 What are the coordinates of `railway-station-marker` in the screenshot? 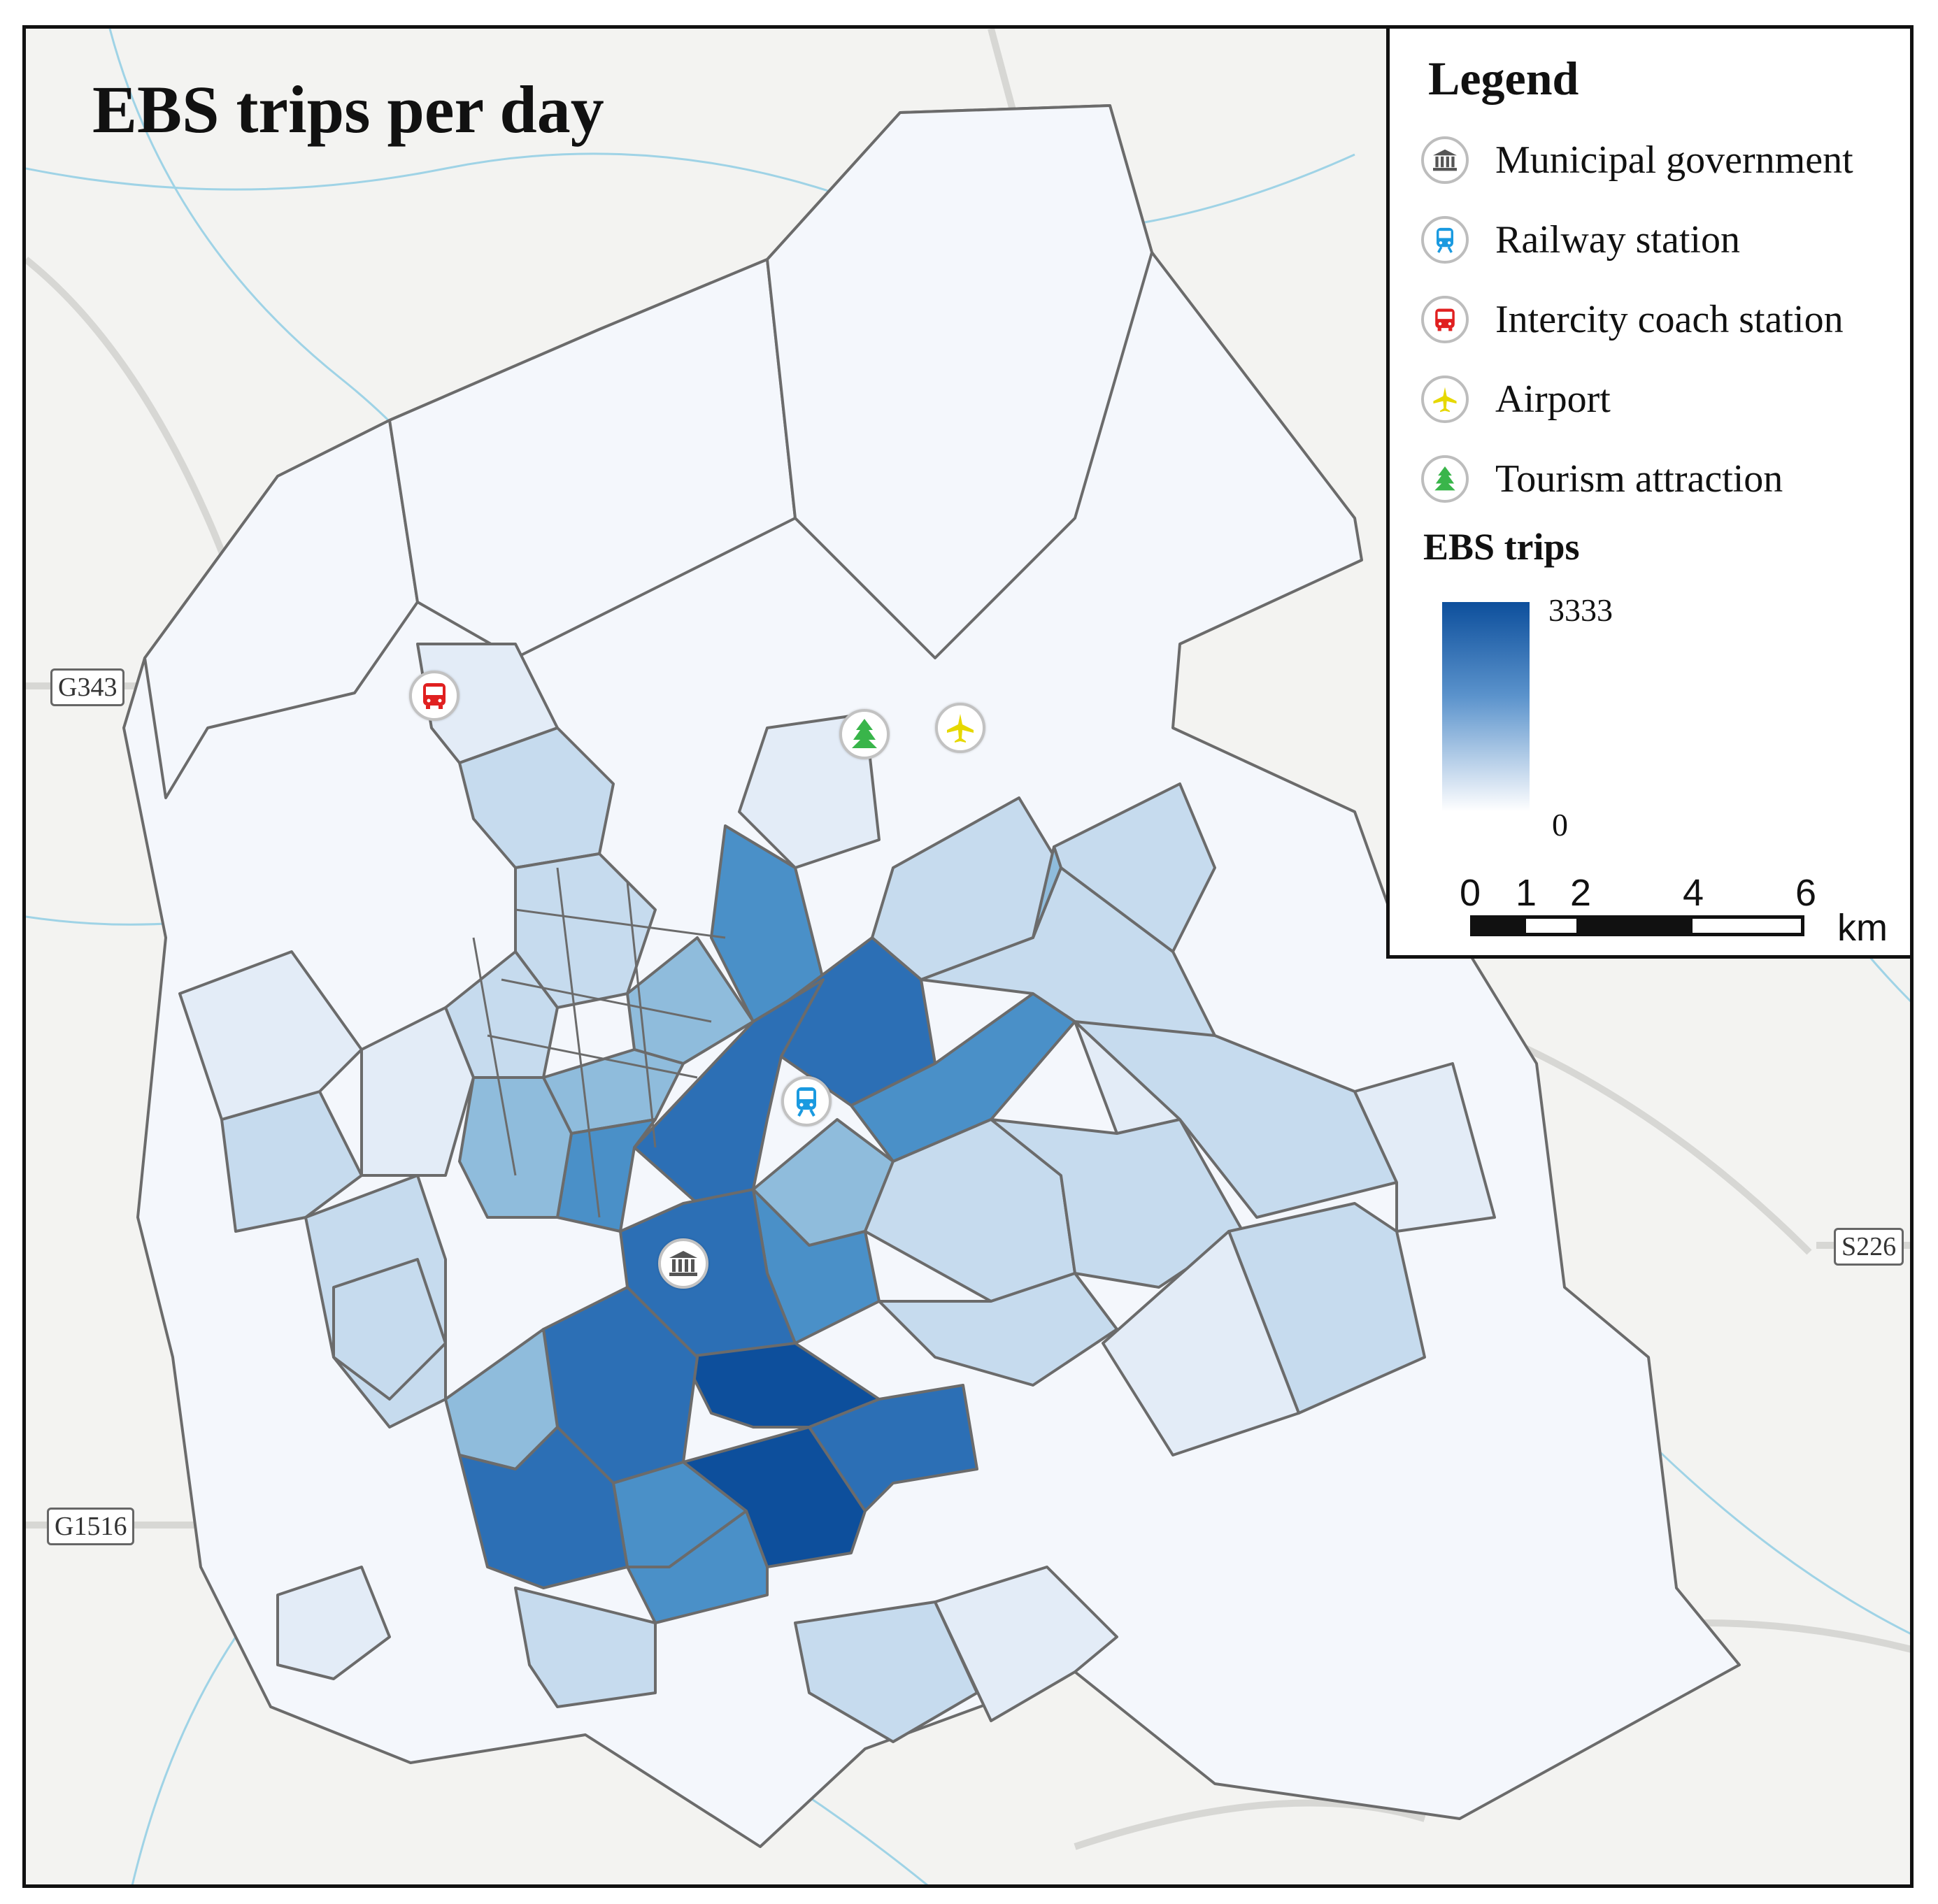 It's located at (806, 1101).